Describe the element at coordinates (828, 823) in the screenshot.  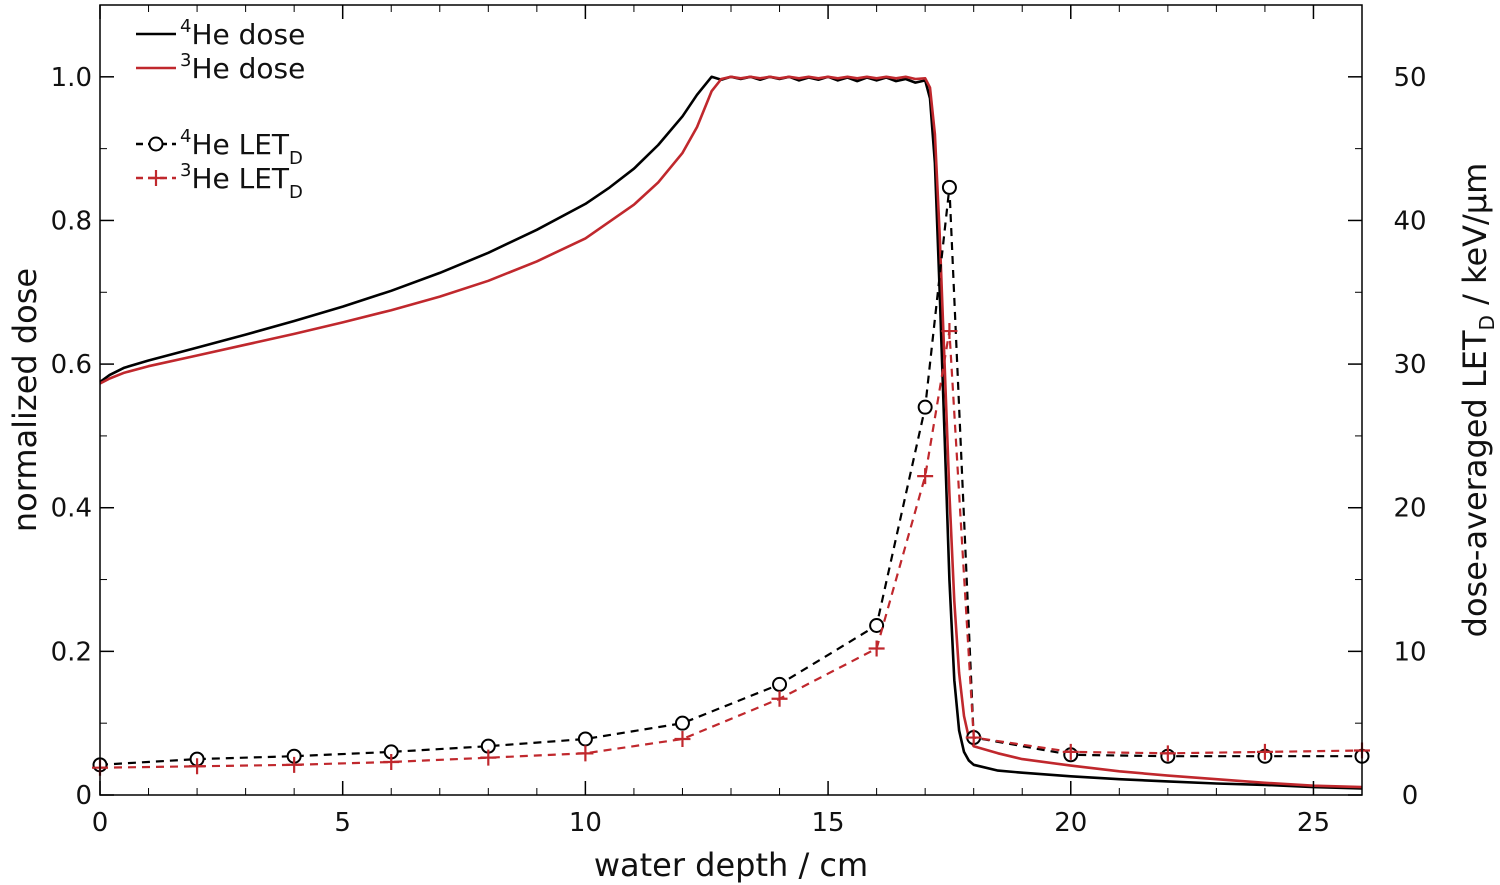
I see `x-tick-label: 15` at that location.